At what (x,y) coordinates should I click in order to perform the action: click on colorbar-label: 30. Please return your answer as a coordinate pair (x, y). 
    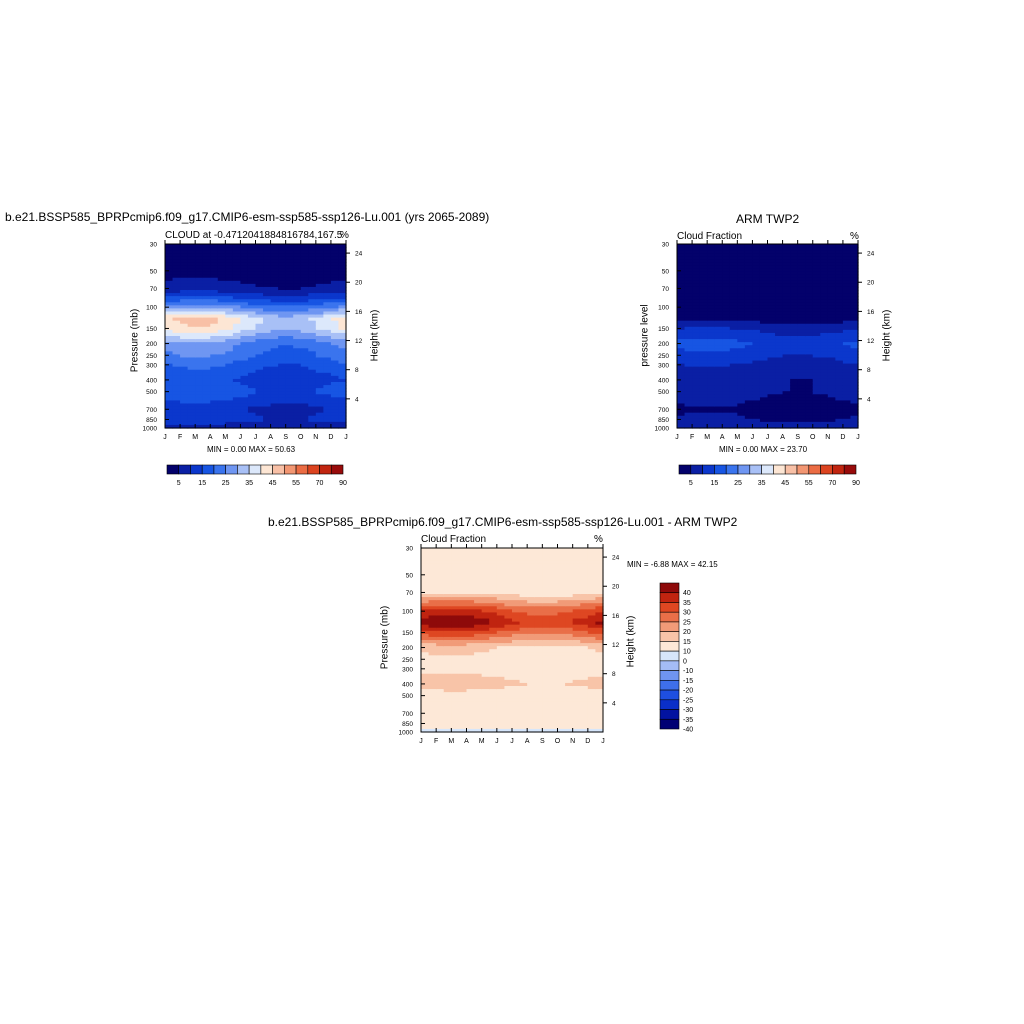
    Looking at the image, I should click on (687, 613).